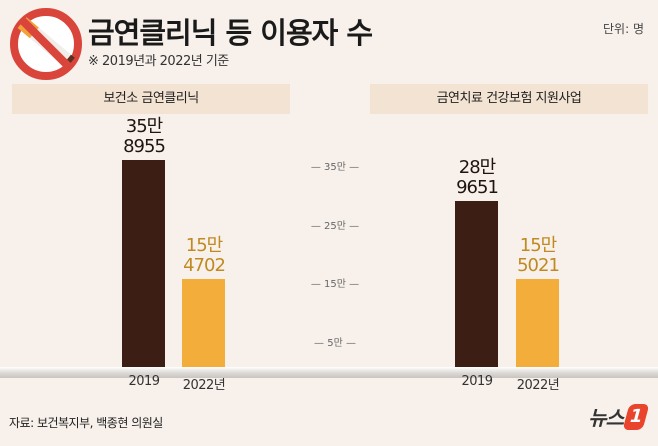 The image size is (658, 446). What do you see at coordinates (477, 177) in the screenshot?
I see `data-label: 28만 9651` at bounding box center [477, 177].